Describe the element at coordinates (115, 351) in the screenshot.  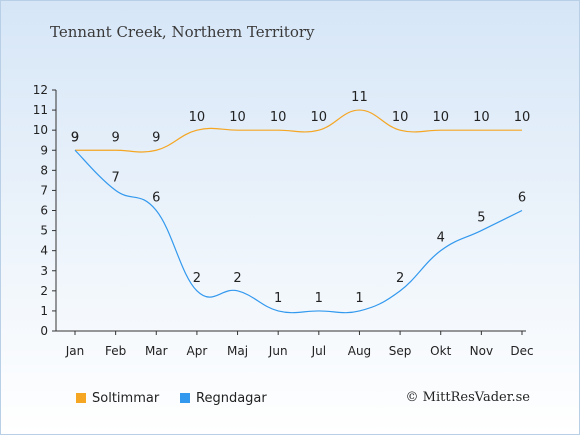
I see `x-tick-label: Feb` at that location.